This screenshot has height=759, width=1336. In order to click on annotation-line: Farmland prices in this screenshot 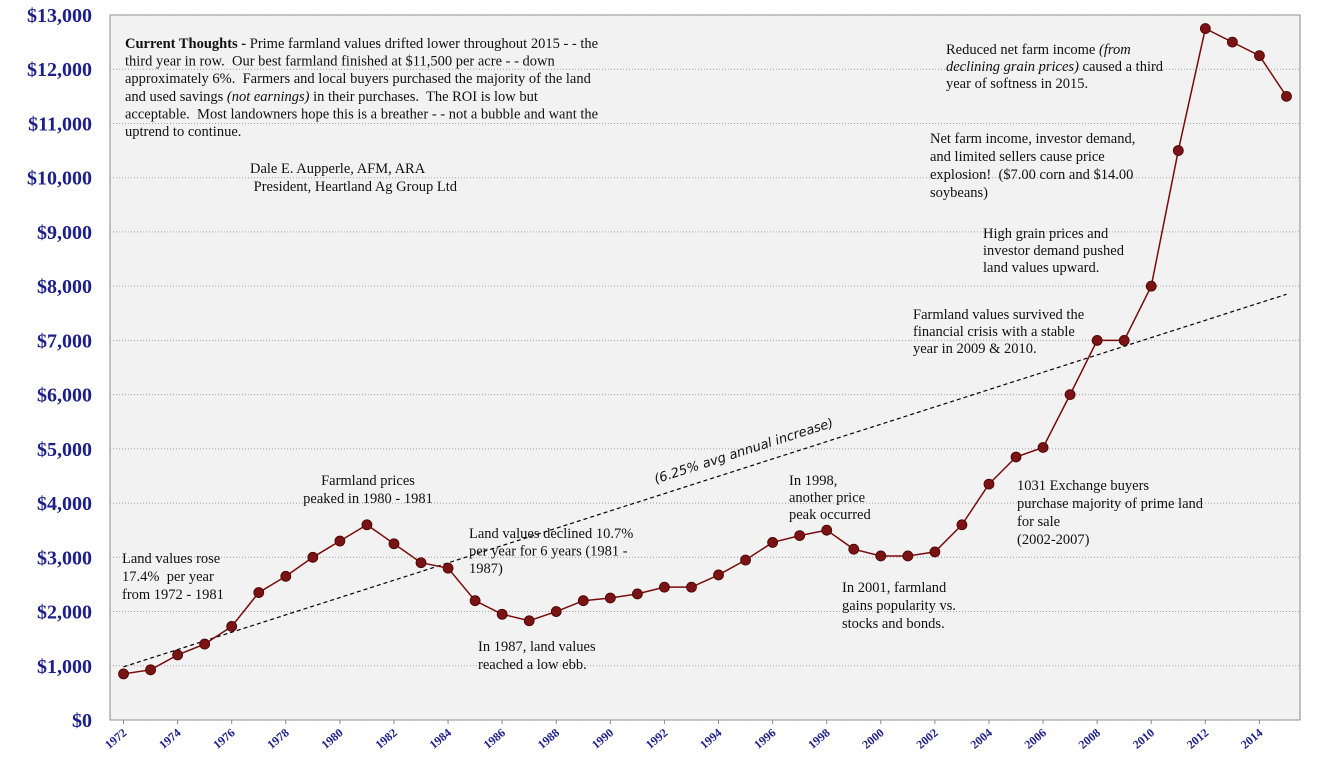, I will do `click(368, 481)`.